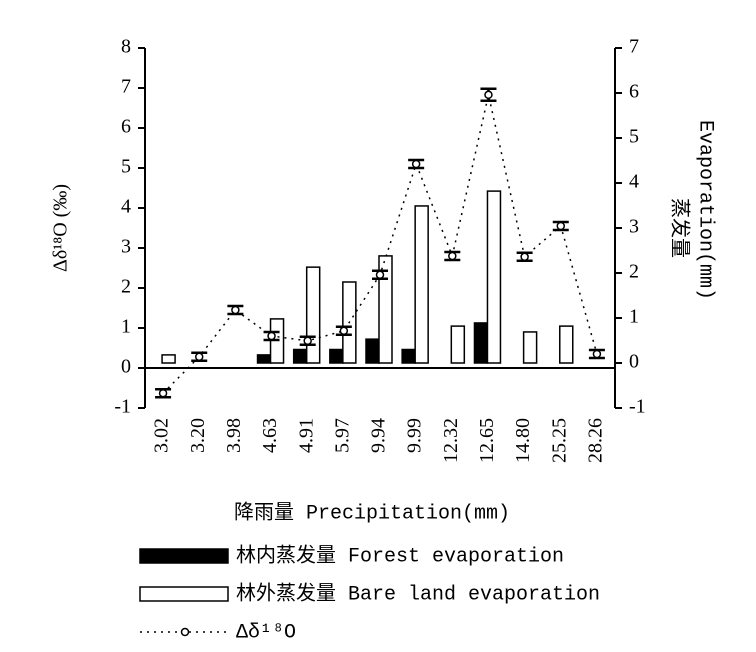 The width and height of the screenshot is (756, 652). What do you see at coordinates (270, 435) in the screenshot?
I see `x-tick-label: 4.63` at bounding box center [270, 435].